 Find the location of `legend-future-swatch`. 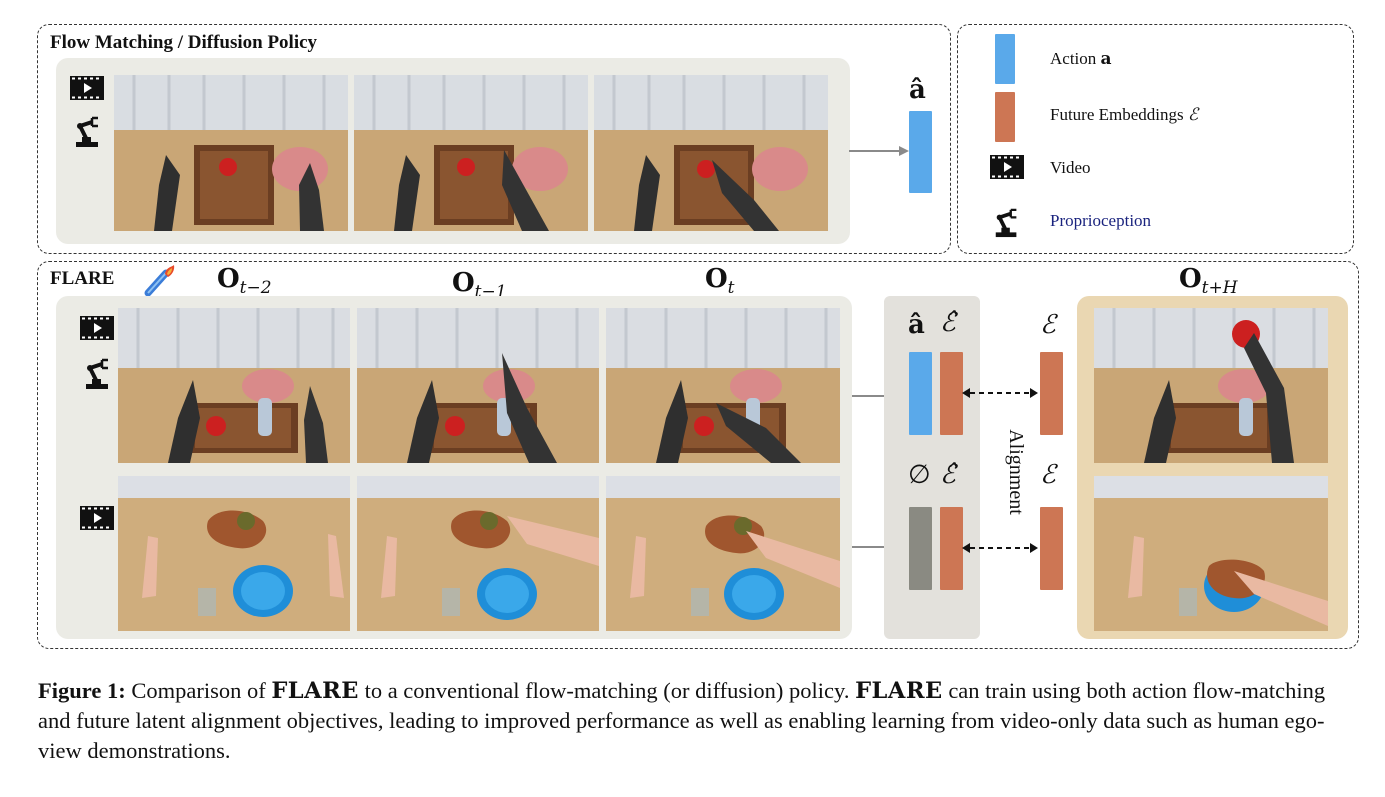

legend-future-swatch is located at coordinates (1005, 117).